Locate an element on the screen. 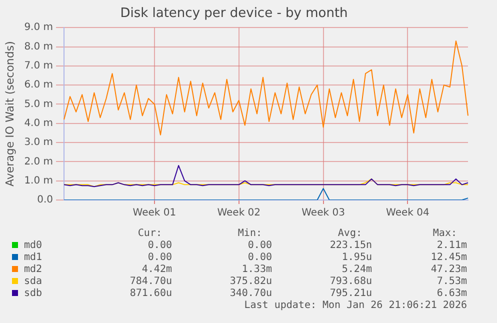 The image size is (497, 323). y-tick-label: 8.0 m is located at coordinates (39, 46).